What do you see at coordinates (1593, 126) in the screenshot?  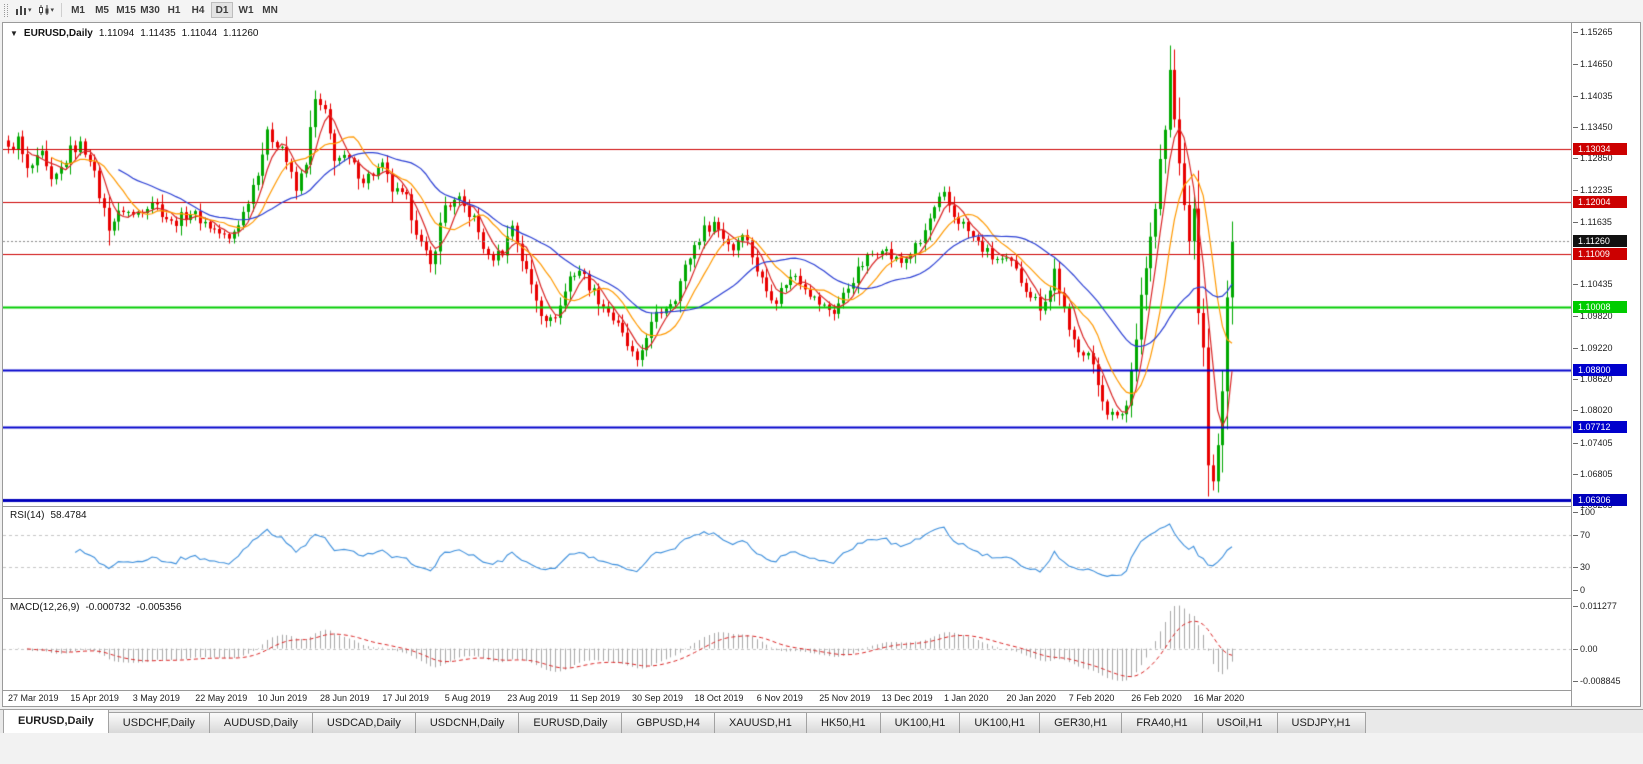 I see `price-axis-tick: 1.13450` at bounding box center [1593, 126].